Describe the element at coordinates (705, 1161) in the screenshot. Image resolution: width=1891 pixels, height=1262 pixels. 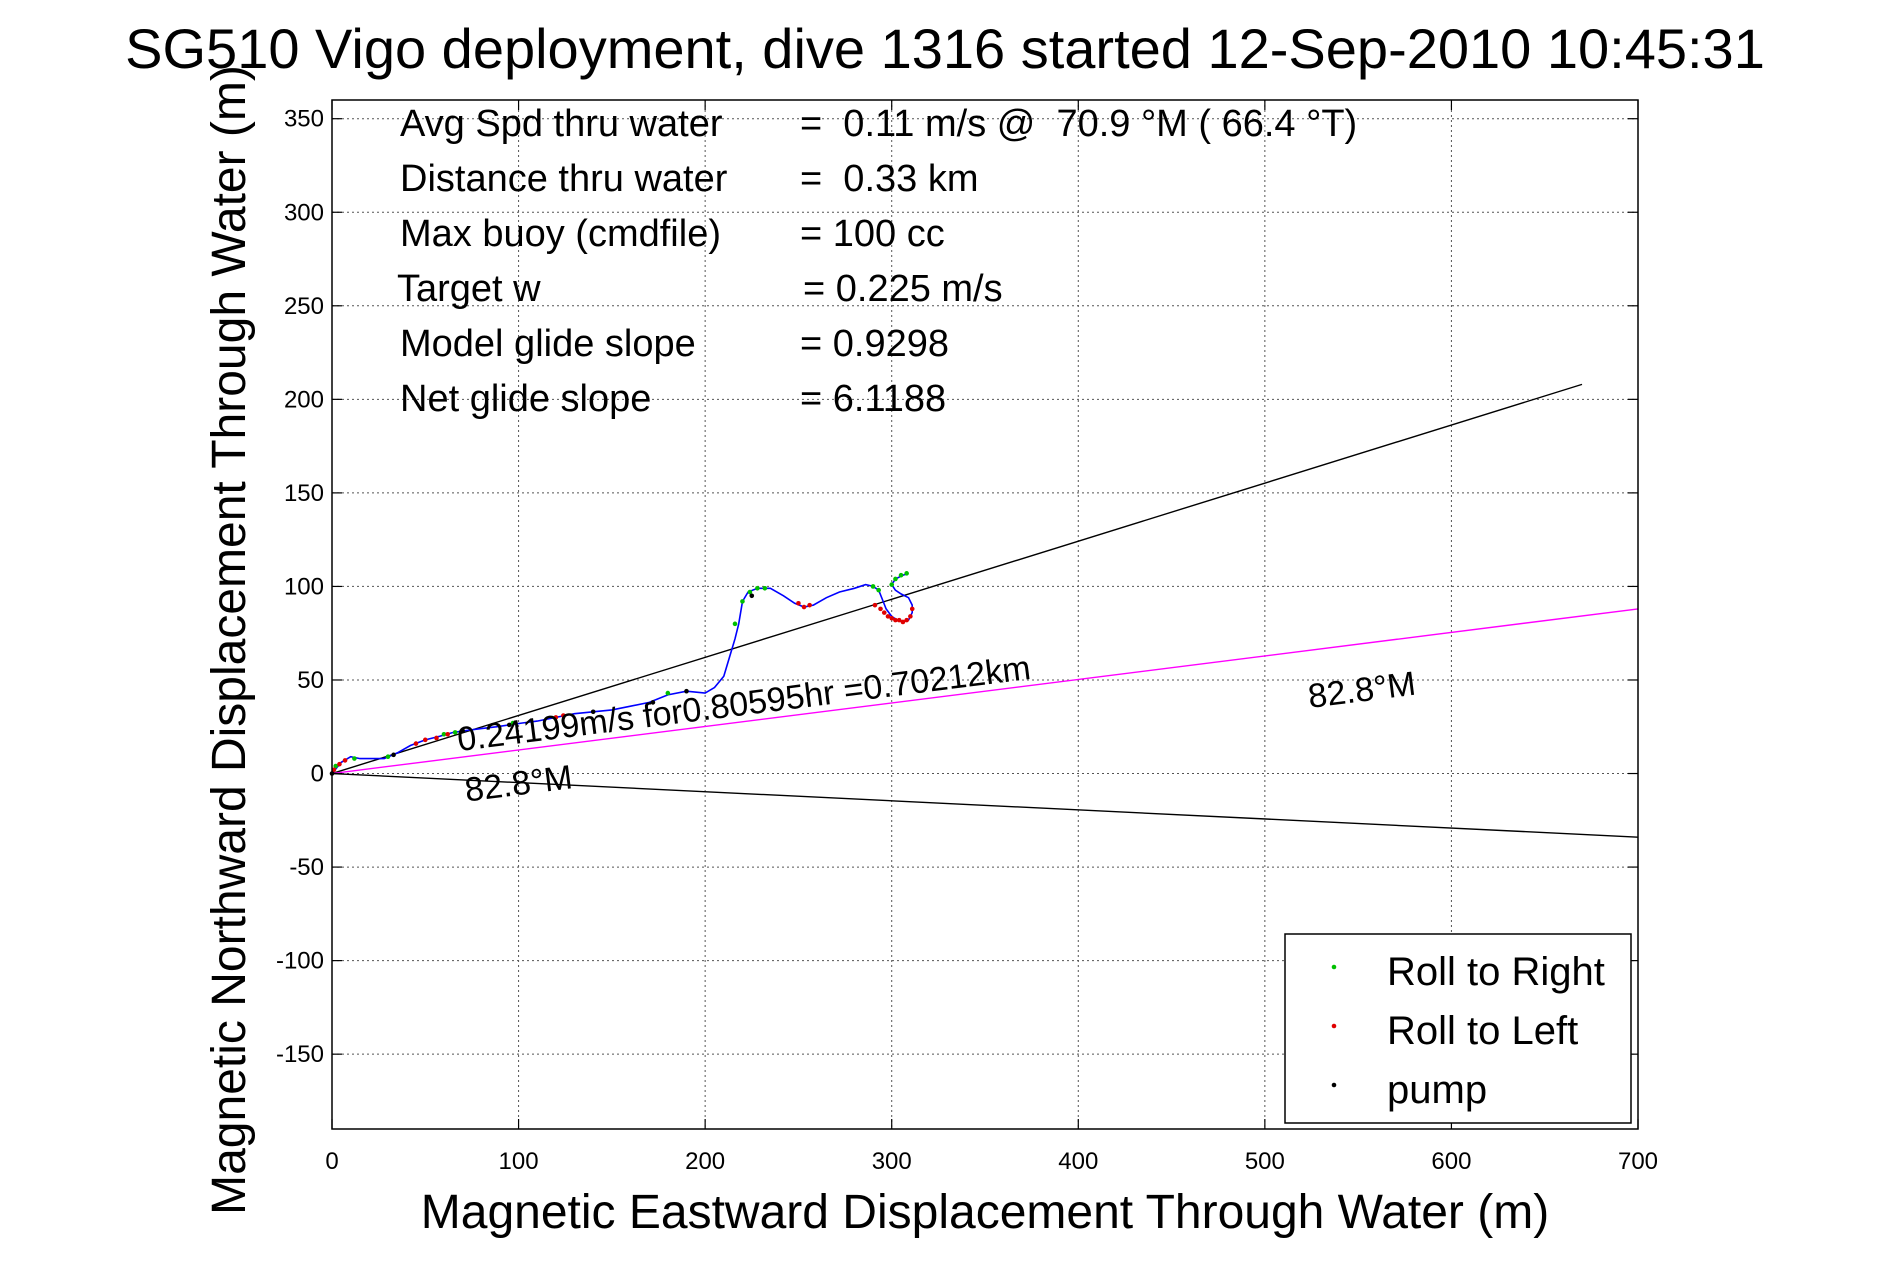
I see `x-tick-label: 200` at that location.